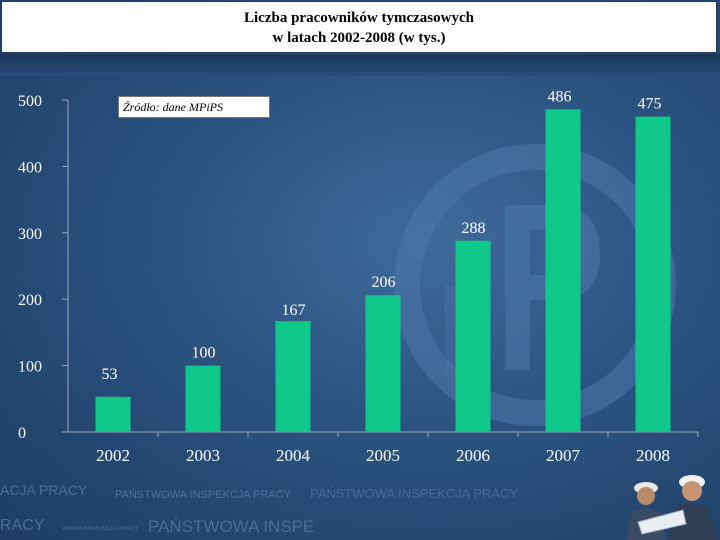  I want to click on data-label: 167, so click(294, 310).